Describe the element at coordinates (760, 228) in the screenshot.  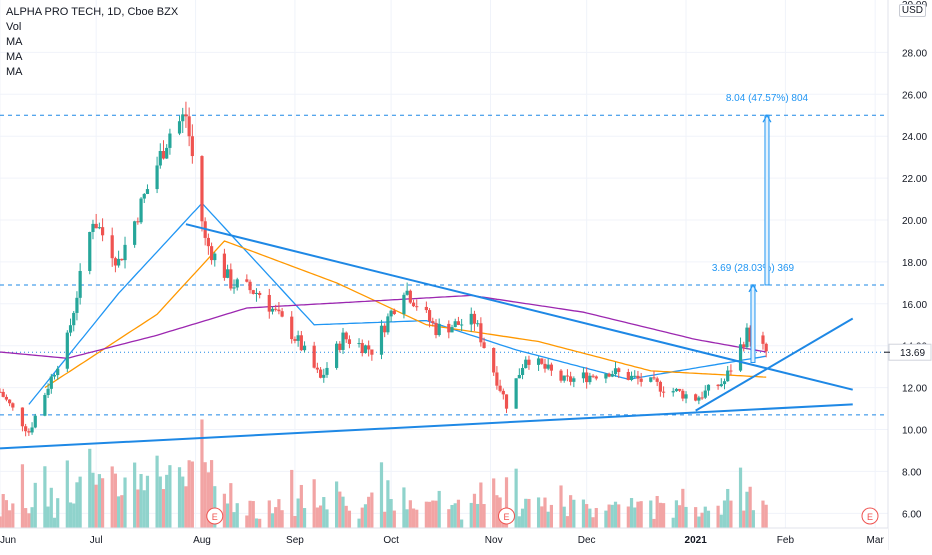
I see `measure-arrows: 3.69 (28.03%) 369 8.04 (47.57%) 804` at that location.